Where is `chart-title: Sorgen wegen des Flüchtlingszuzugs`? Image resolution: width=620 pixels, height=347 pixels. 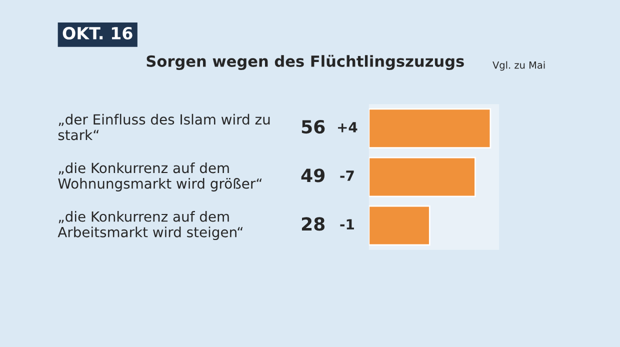 chart-title: Sorgen wegen des Flüchtlingszuzugs is located at coordinates (305, 62).